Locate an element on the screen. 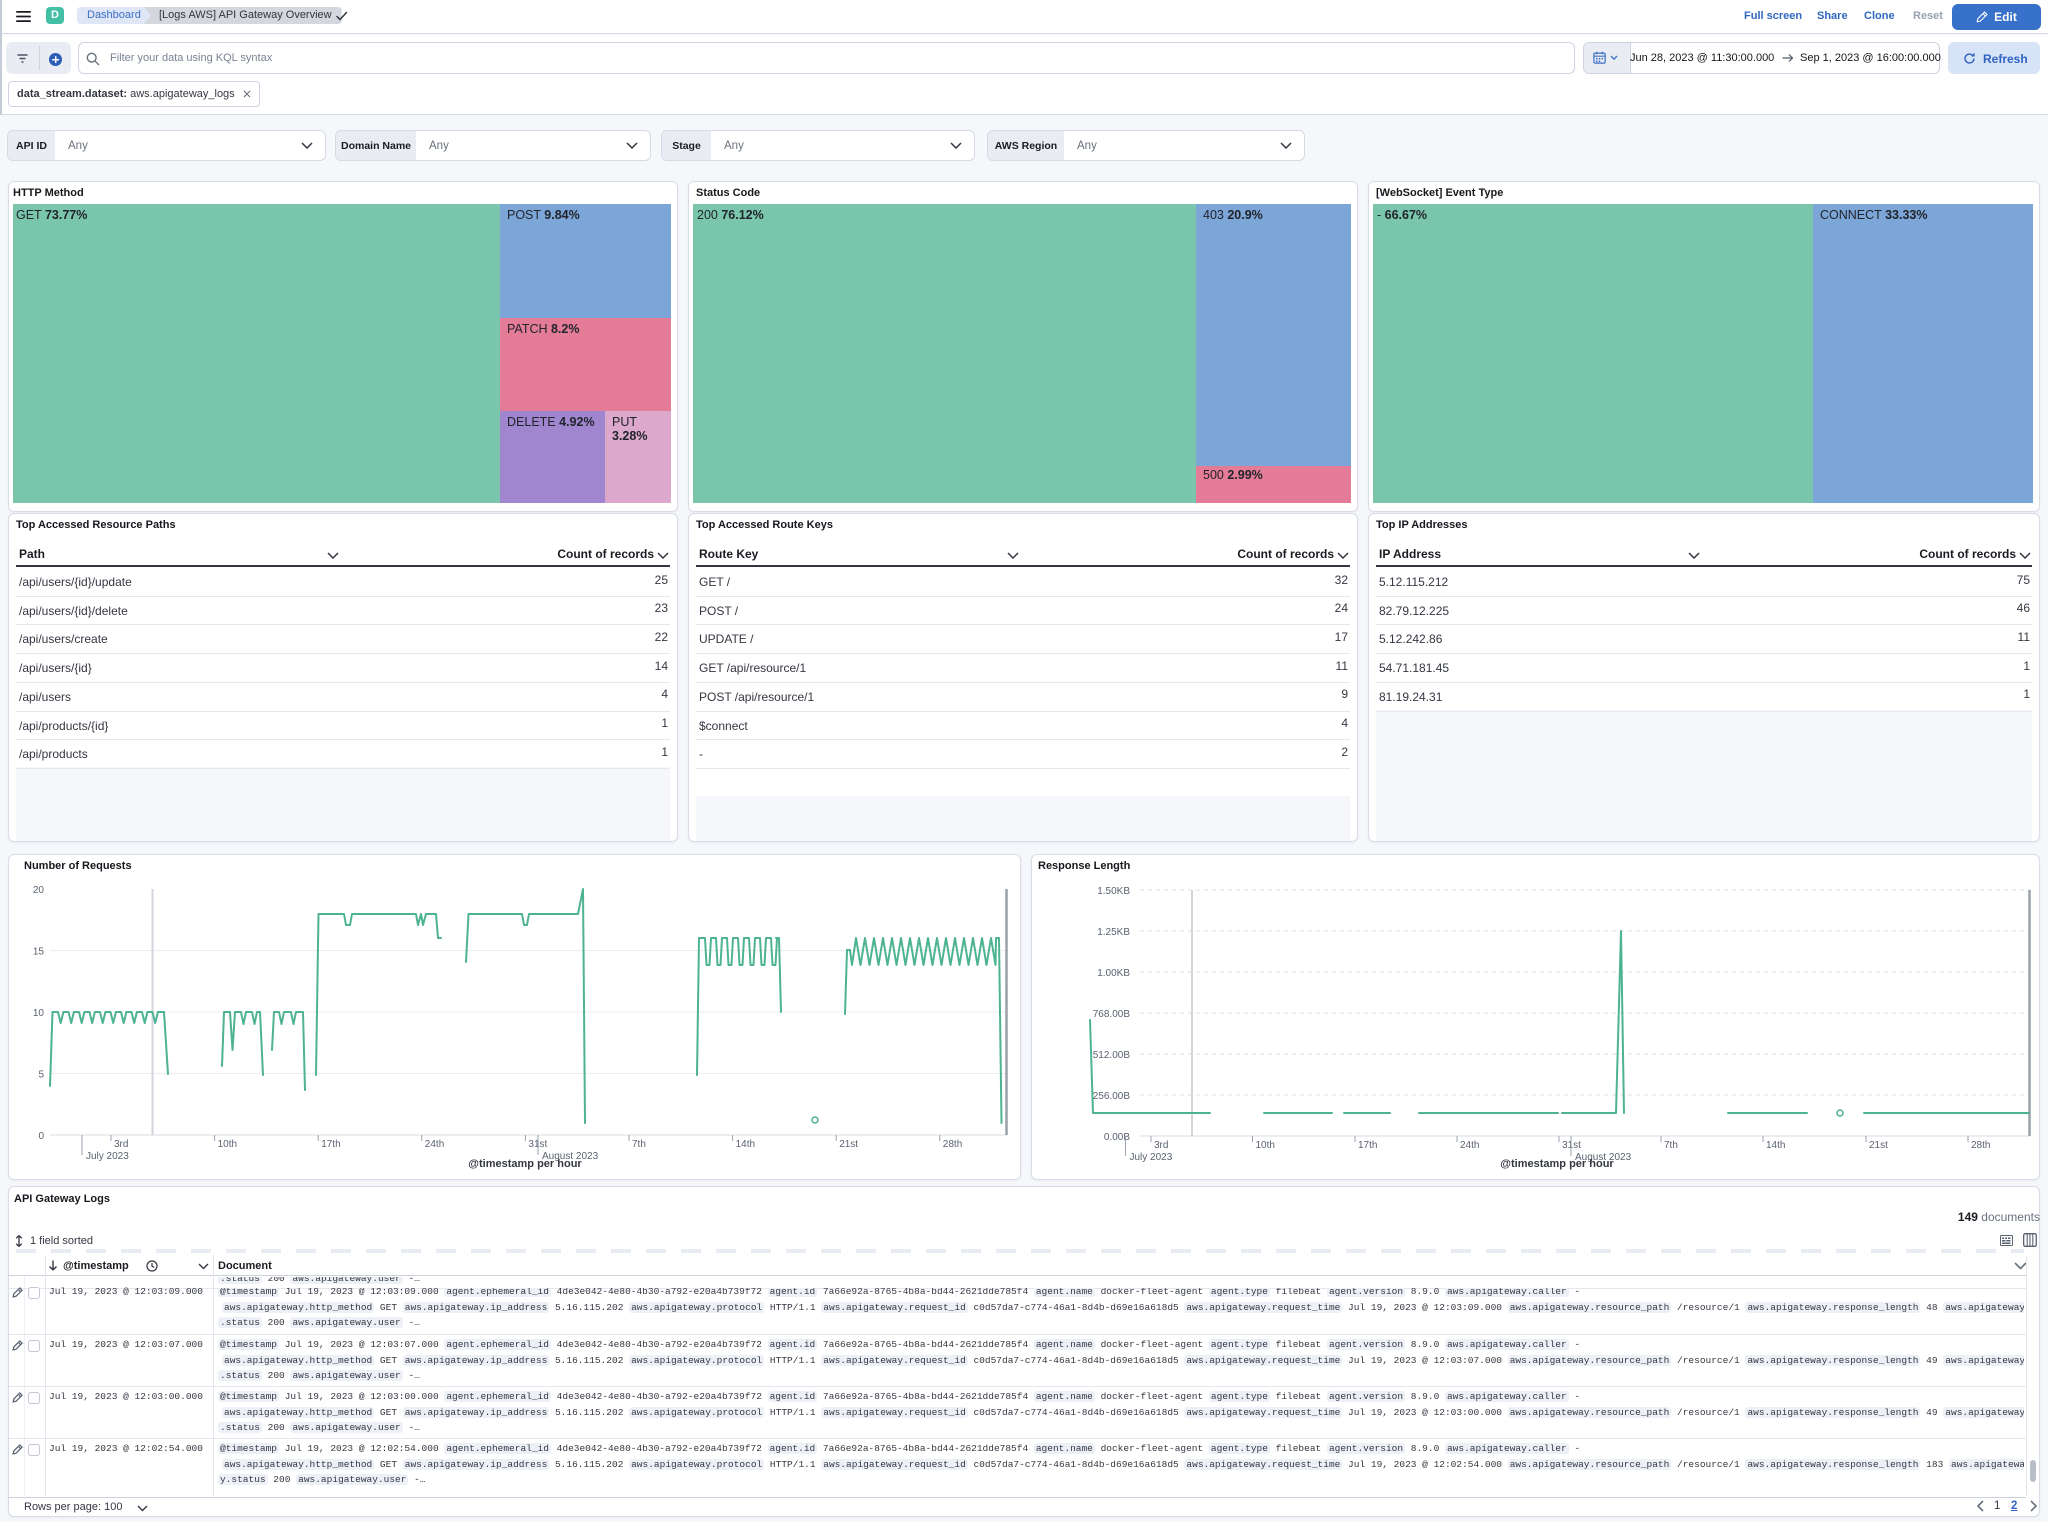 The width and height of the screenshot is (2048, 1522). svg-text: 31st is located at coordinates (1571, 1145).